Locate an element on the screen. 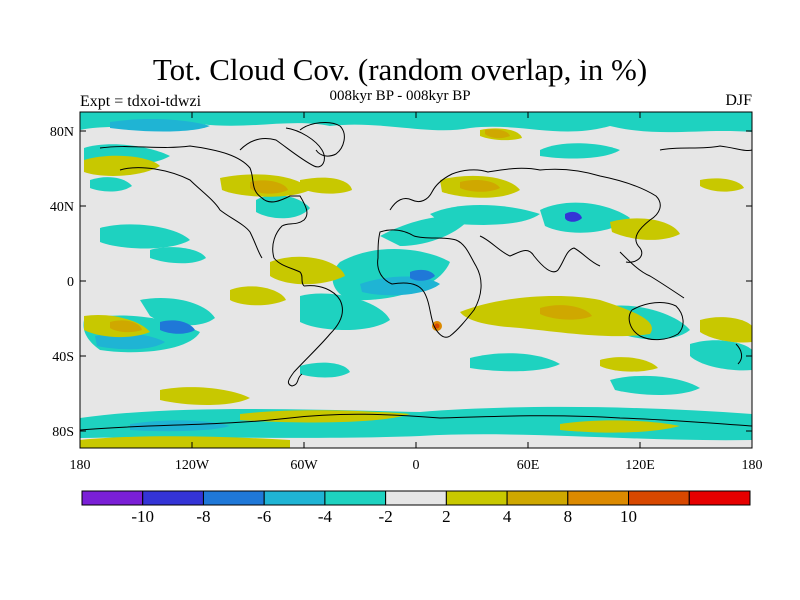 This screenshot has height=600, width=800. map-subtitle: 008kyr BP - 008kyr BP is located at coordinates (400, 96).